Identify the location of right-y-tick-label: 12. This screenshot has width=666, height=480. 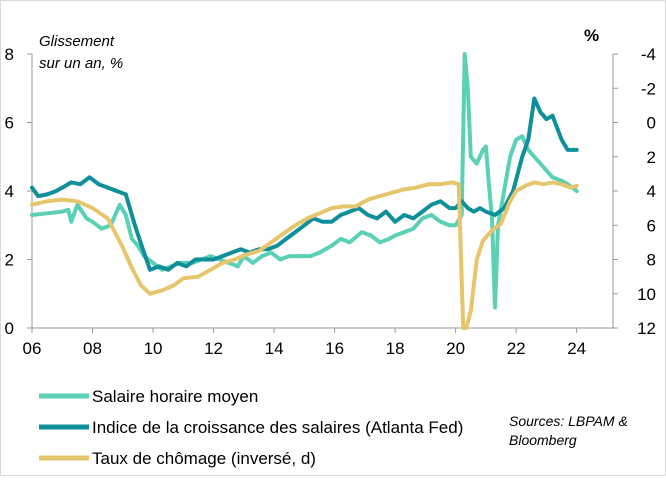
(646, 328).